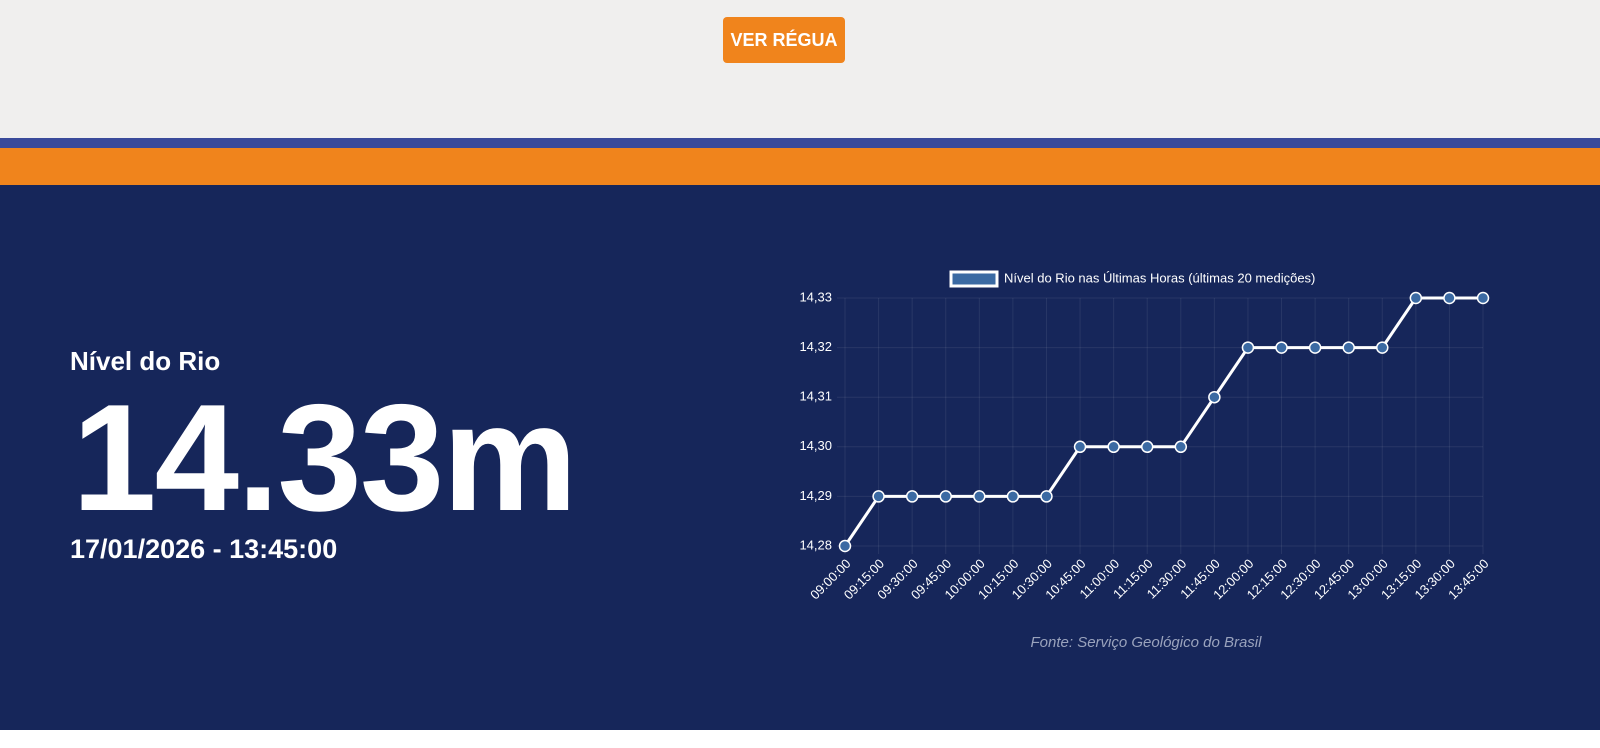 The width and height of the screenshot is (1600, 748). Describe the element at coordinates (1163, 421) in the screenshot. I see `line` at that location.